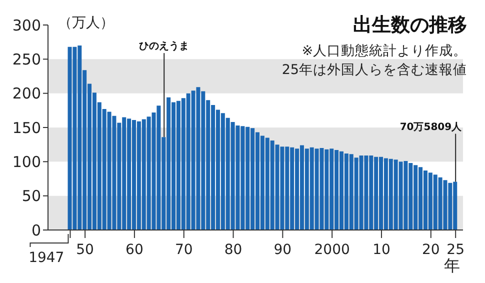  What do you see at coordinates (26, 59) in the screenshot?
I see `y-tick-label: 250` at bounding box center [26, 59].